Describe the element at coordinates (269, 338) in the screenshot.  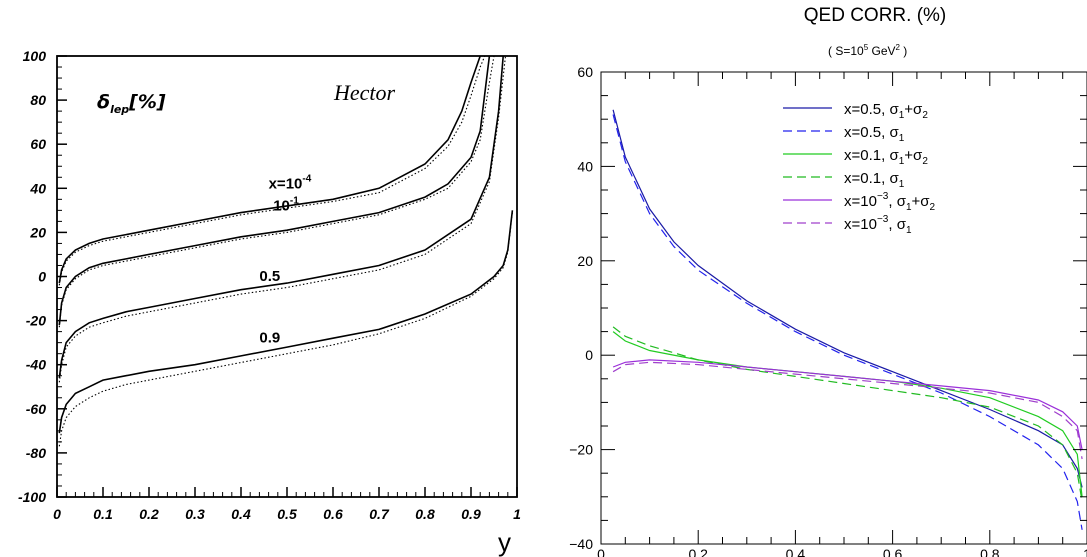
I see `left-curve-label: 0.9` at that location.